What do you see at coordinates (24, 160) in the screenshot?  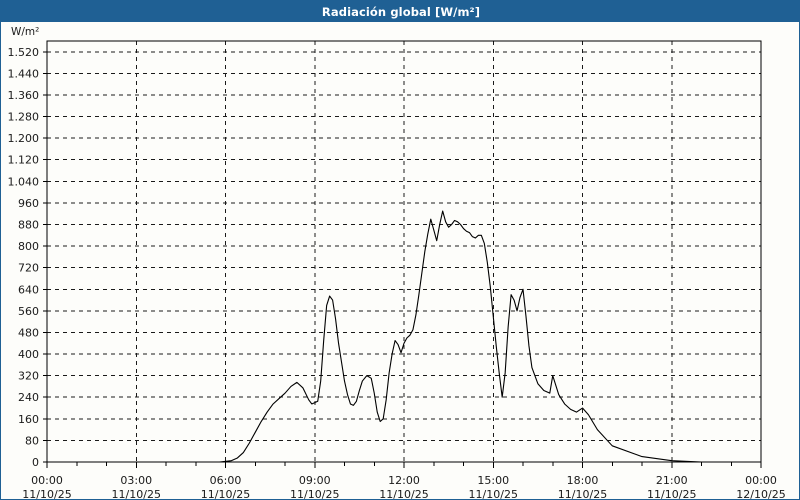 I see `y-tick-label: 1.120` at bounding box center [24, 160].